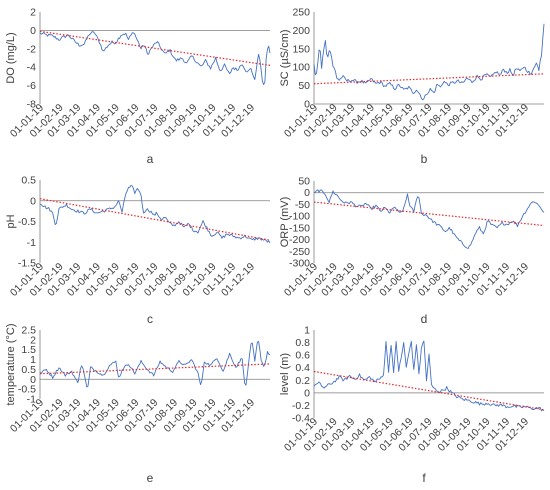 The height and width of the screenshot is (490, 550). I want to click on panel-label: c, so click(150, 319).